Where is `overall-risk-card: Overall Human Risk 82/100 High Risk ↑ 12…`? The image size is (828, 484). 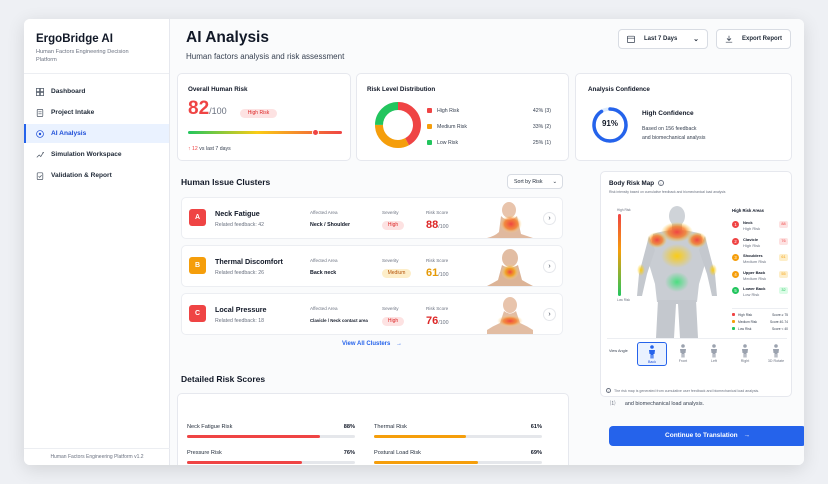
overall-risk-card: Overall Human Risk 82/100 High Risk ↑ 12… is located at coordinates (264, 117).